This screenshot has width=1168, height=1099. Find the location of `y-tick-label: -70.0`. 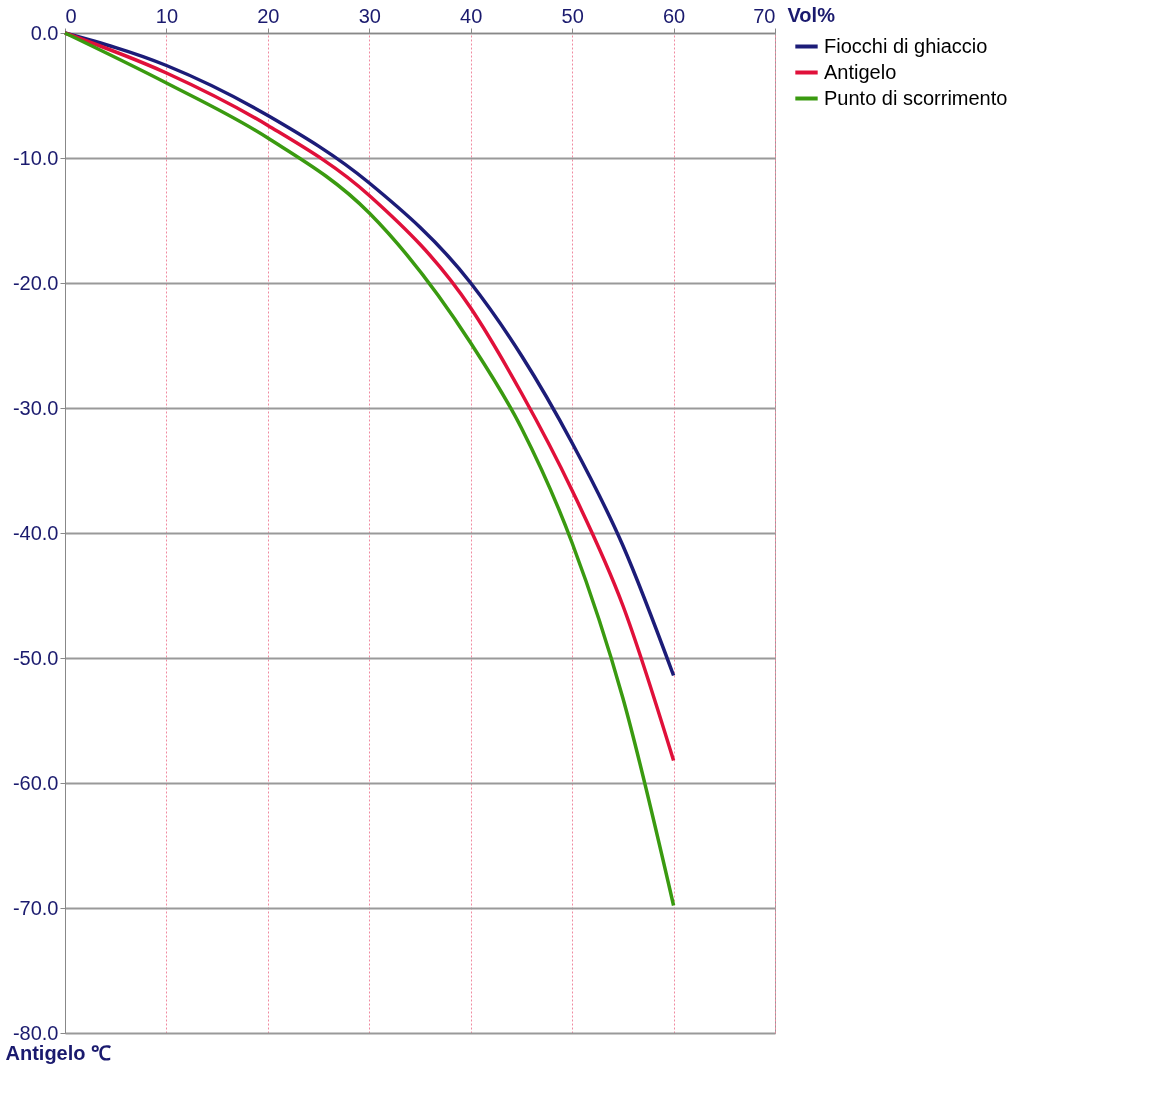

y-tick-label: -70.0 is located at coordinates (35, 907).